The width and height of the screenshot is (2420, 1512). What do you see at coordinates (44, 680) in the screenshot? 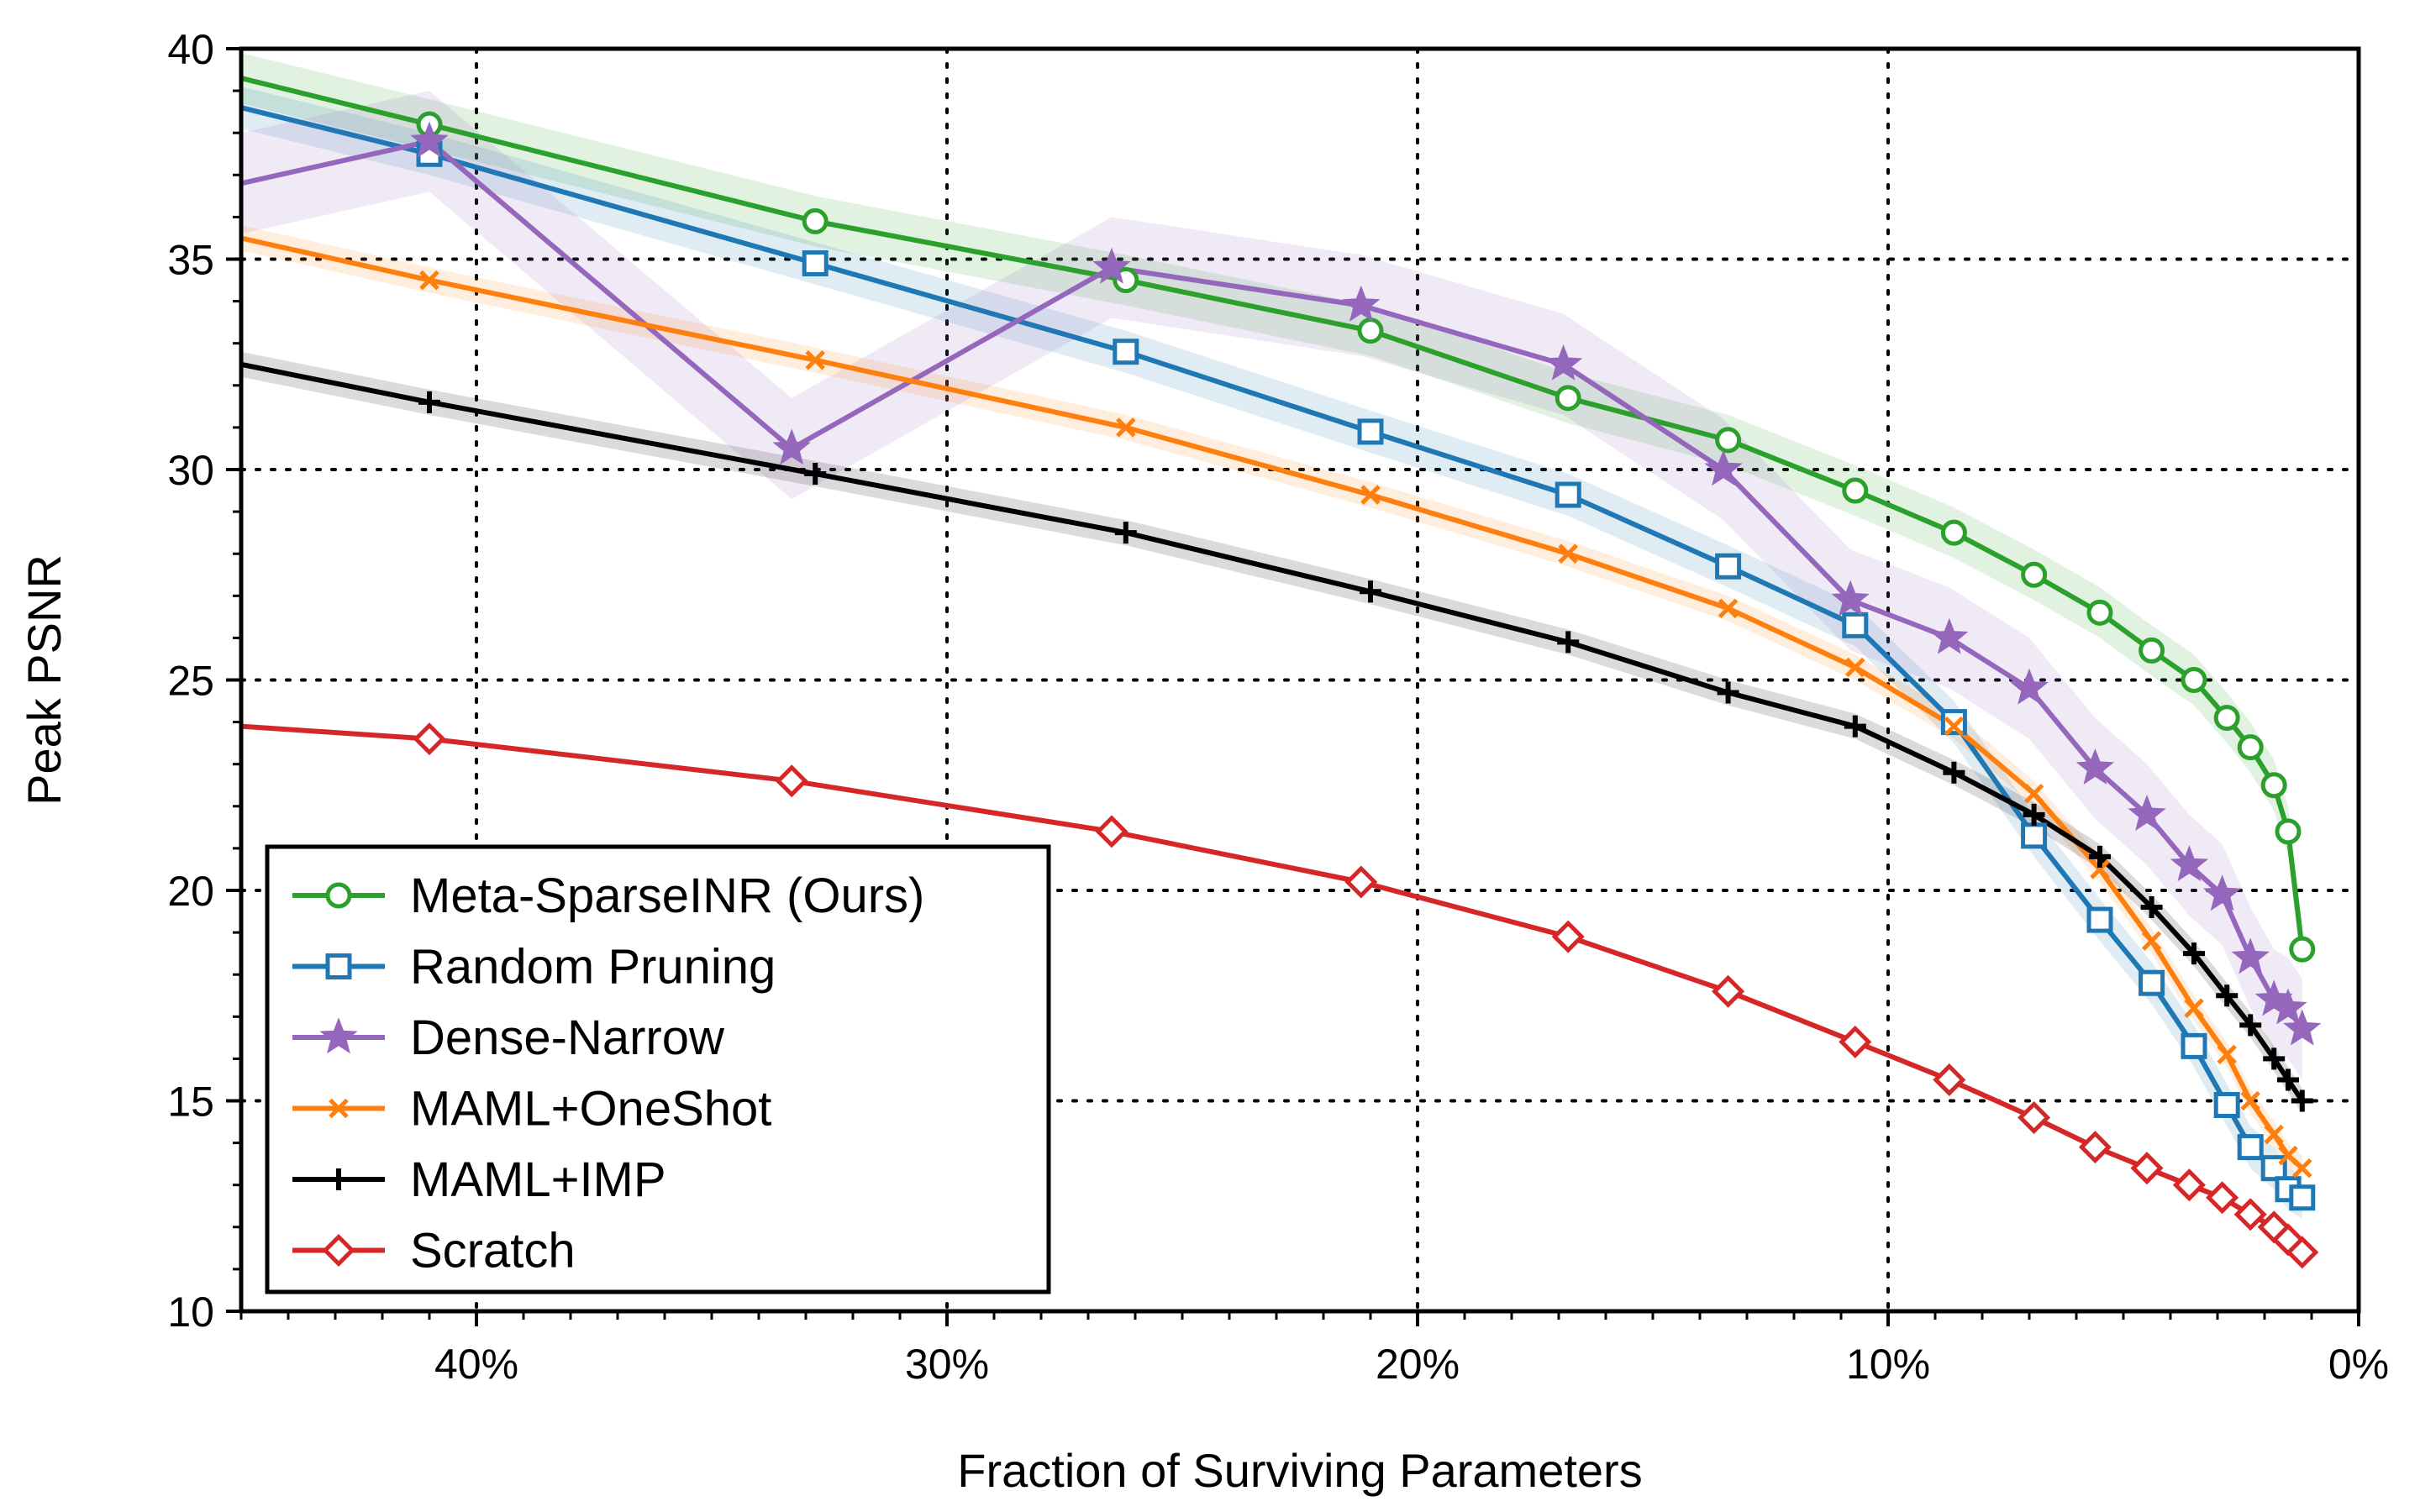
I see `y-axis-label: Peak PSNR` at bounding box center [44, 680].